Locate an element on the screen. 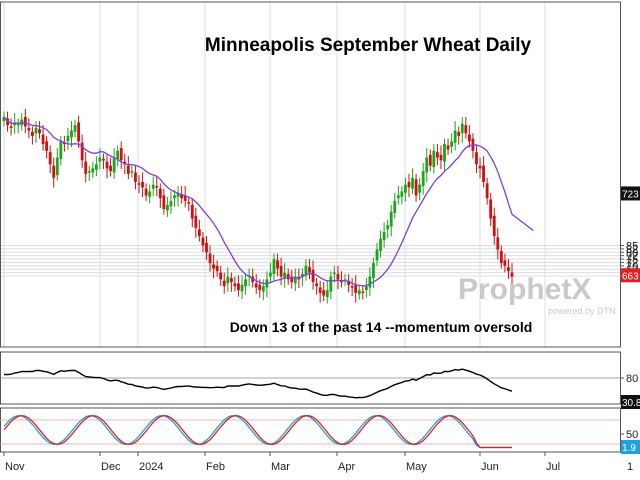 The width and height of the screenshot is (640, 480). price-tick-label: 82 is located at coordinates (632, 250).